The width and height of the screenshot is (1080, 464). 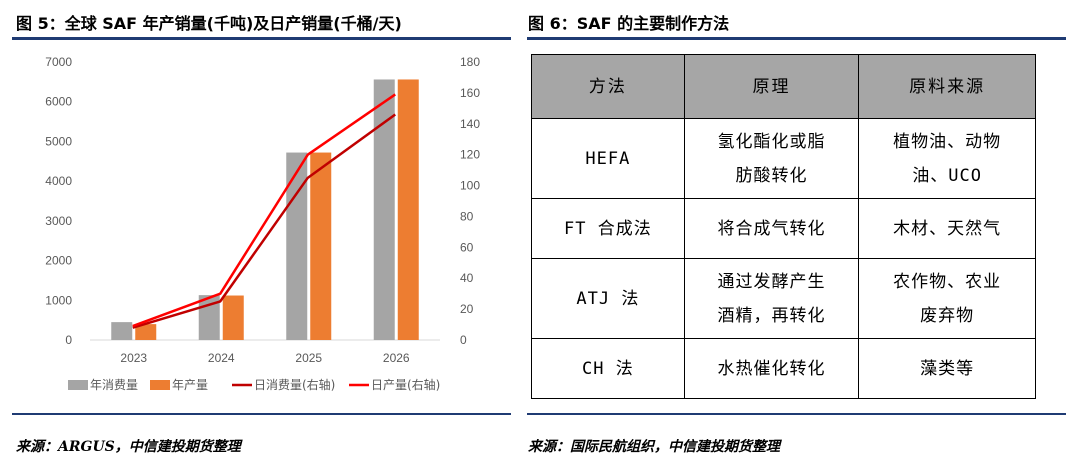 I want to click on table-row: HEFA 氢化酯化或脂 肪酸转化 植物油、动物 油、UCO, so click(x=783, y=158).